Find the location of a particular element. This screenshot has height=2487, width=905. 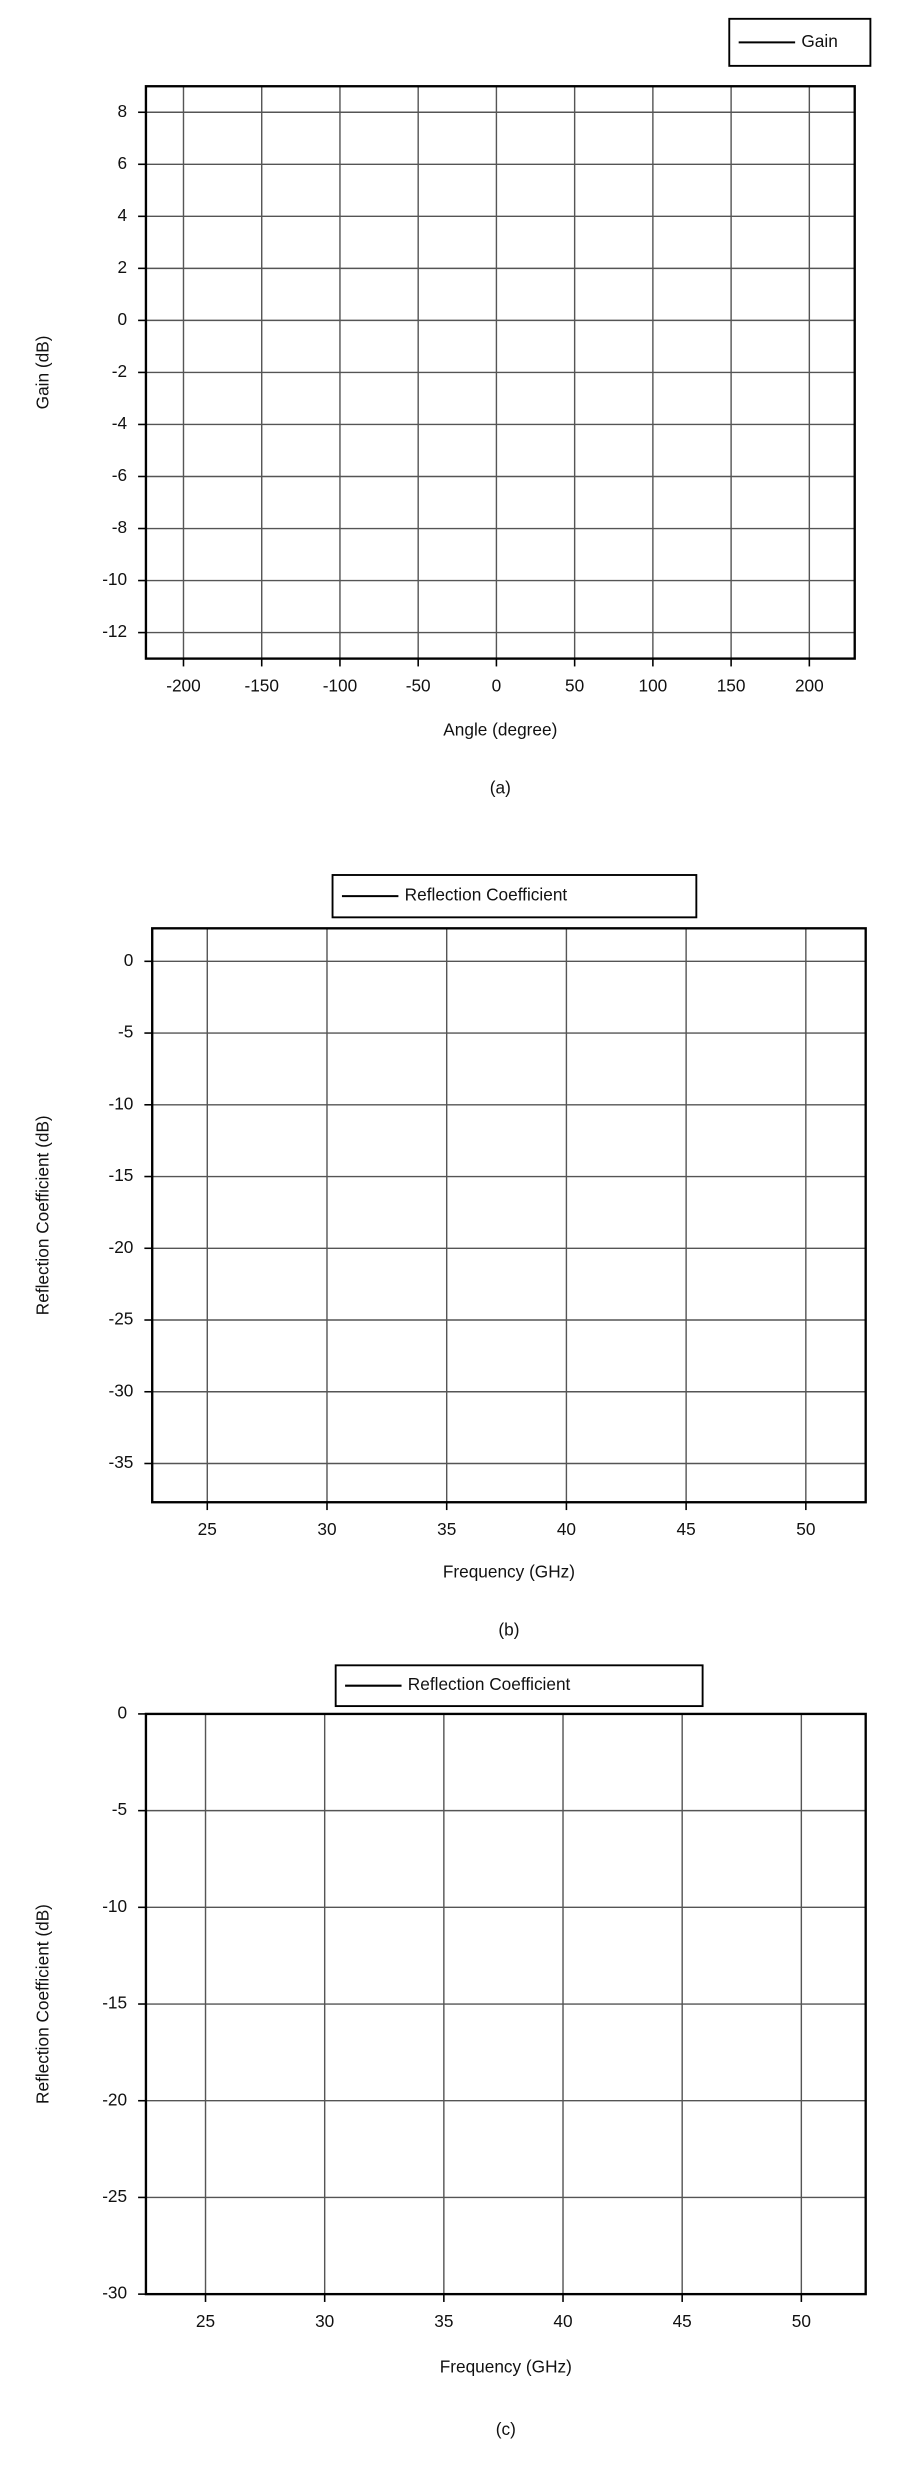

y-tick-label: -2 is located at coordinates (119, 371).